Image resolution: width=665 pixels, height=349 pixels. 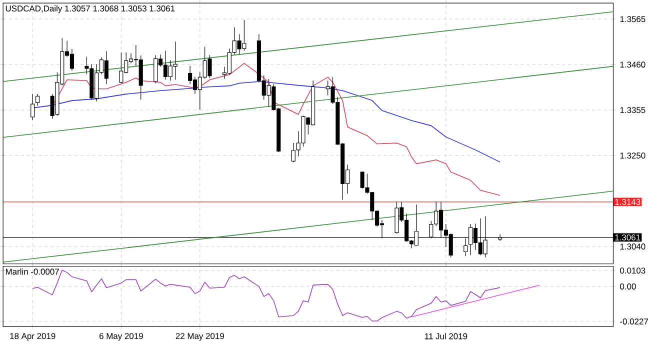 What do you see at coordinates (633, 64) in the screenshot?
I see `y-tick-label: 1.3460` at bounding box center [633, 64].